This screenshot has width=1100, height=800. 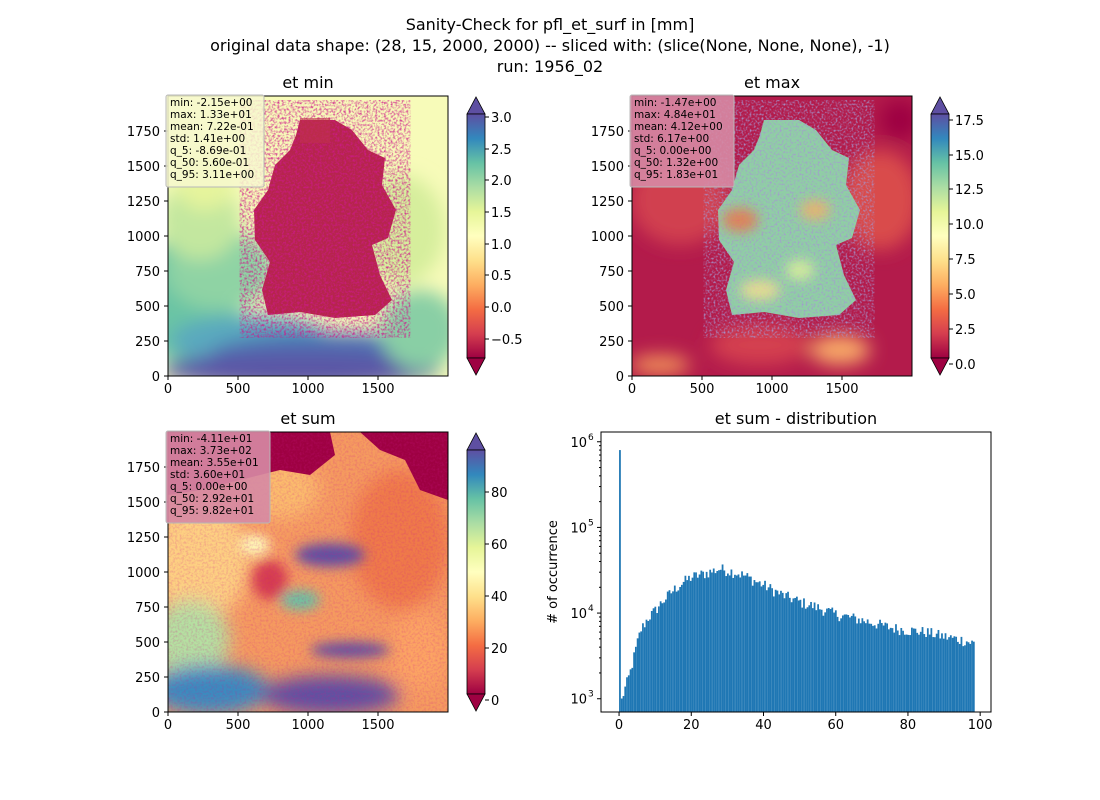 I want to click on stats-line: q_50: 2.92e+01, so click(x=212, y=499).